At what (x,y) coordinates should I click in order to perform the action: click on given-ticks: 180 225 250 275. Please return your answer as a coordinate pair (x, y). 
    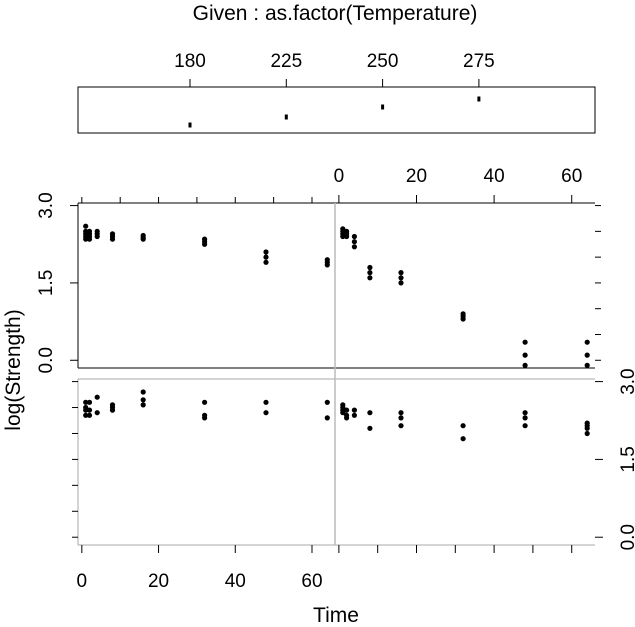
    Looking at the image, I should click on (334, 69).